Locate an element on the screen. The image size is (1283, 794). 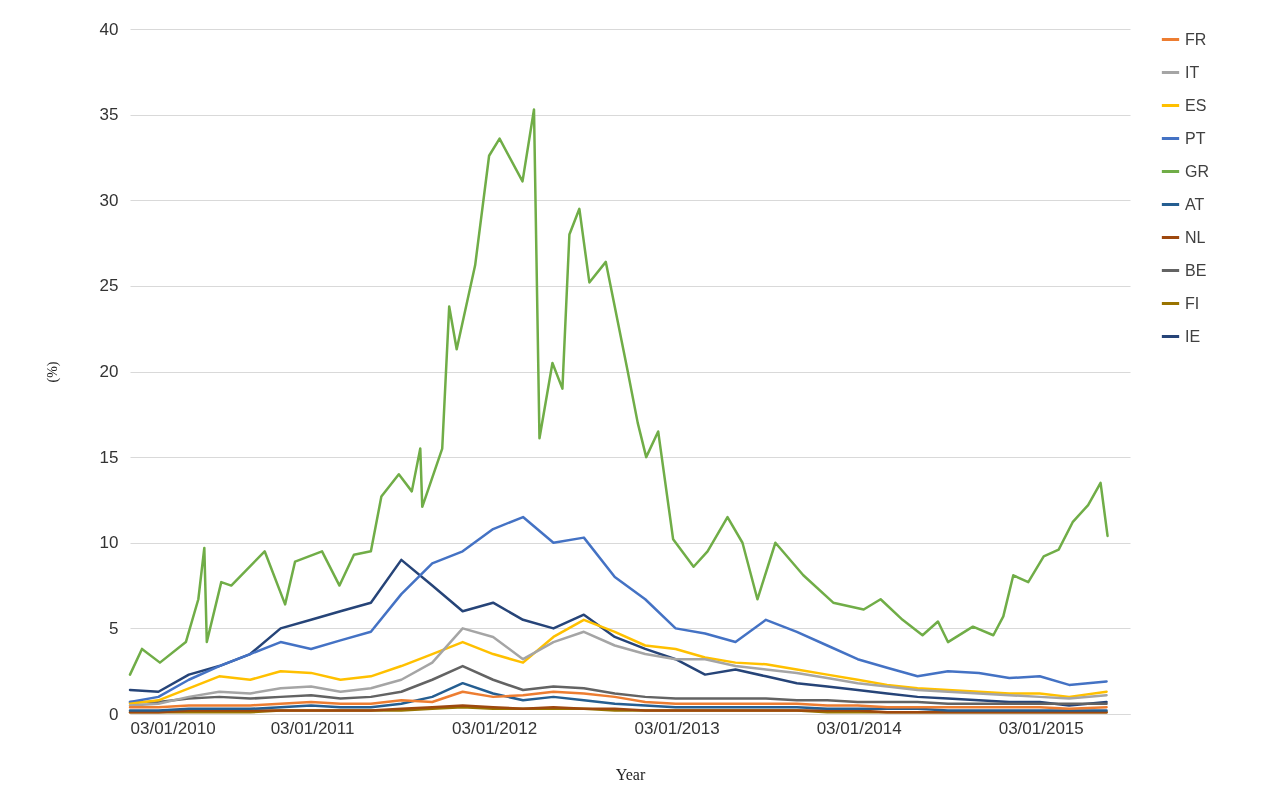
y-tick-label: 40 is located at coordinates (109, 29).